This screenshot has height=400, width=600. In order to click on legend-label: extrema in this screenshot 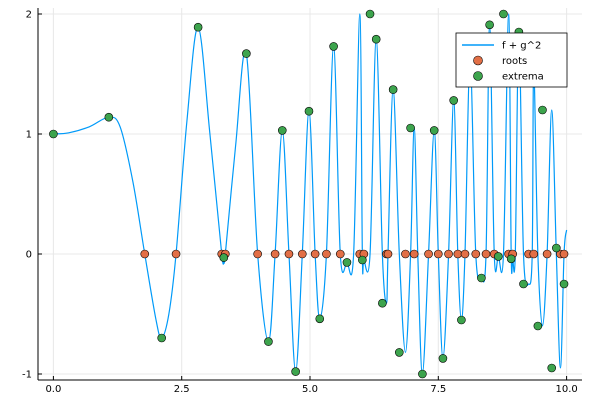, I will do `click(523, 77)`.